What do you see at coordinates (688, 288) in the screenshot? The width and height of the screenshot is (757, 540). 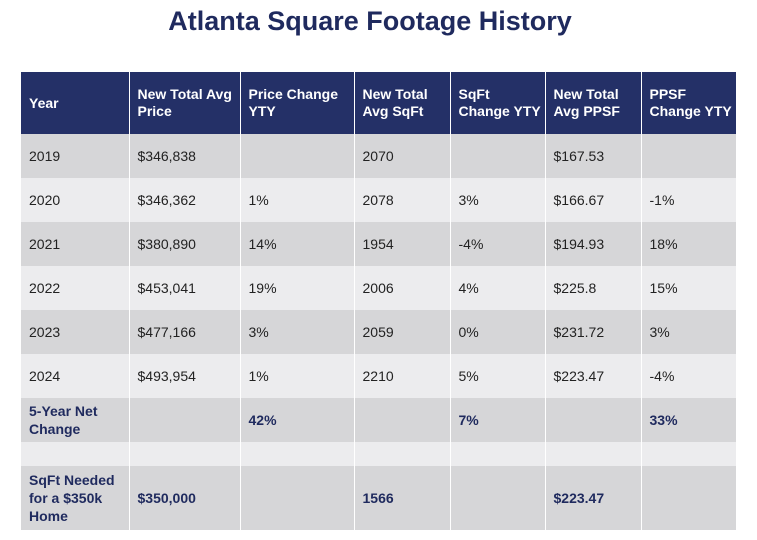 I see `cell-ppsf-change: 15%` at bounding box center [688, 288].